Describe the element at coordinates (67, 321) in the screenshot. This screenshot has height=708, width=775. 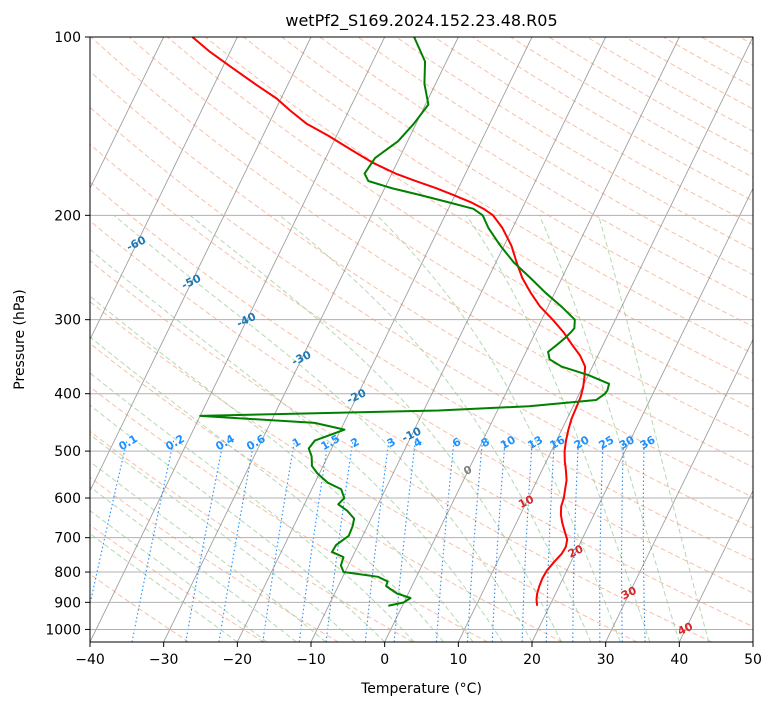
I see `y-tick-label: 300` at that location.